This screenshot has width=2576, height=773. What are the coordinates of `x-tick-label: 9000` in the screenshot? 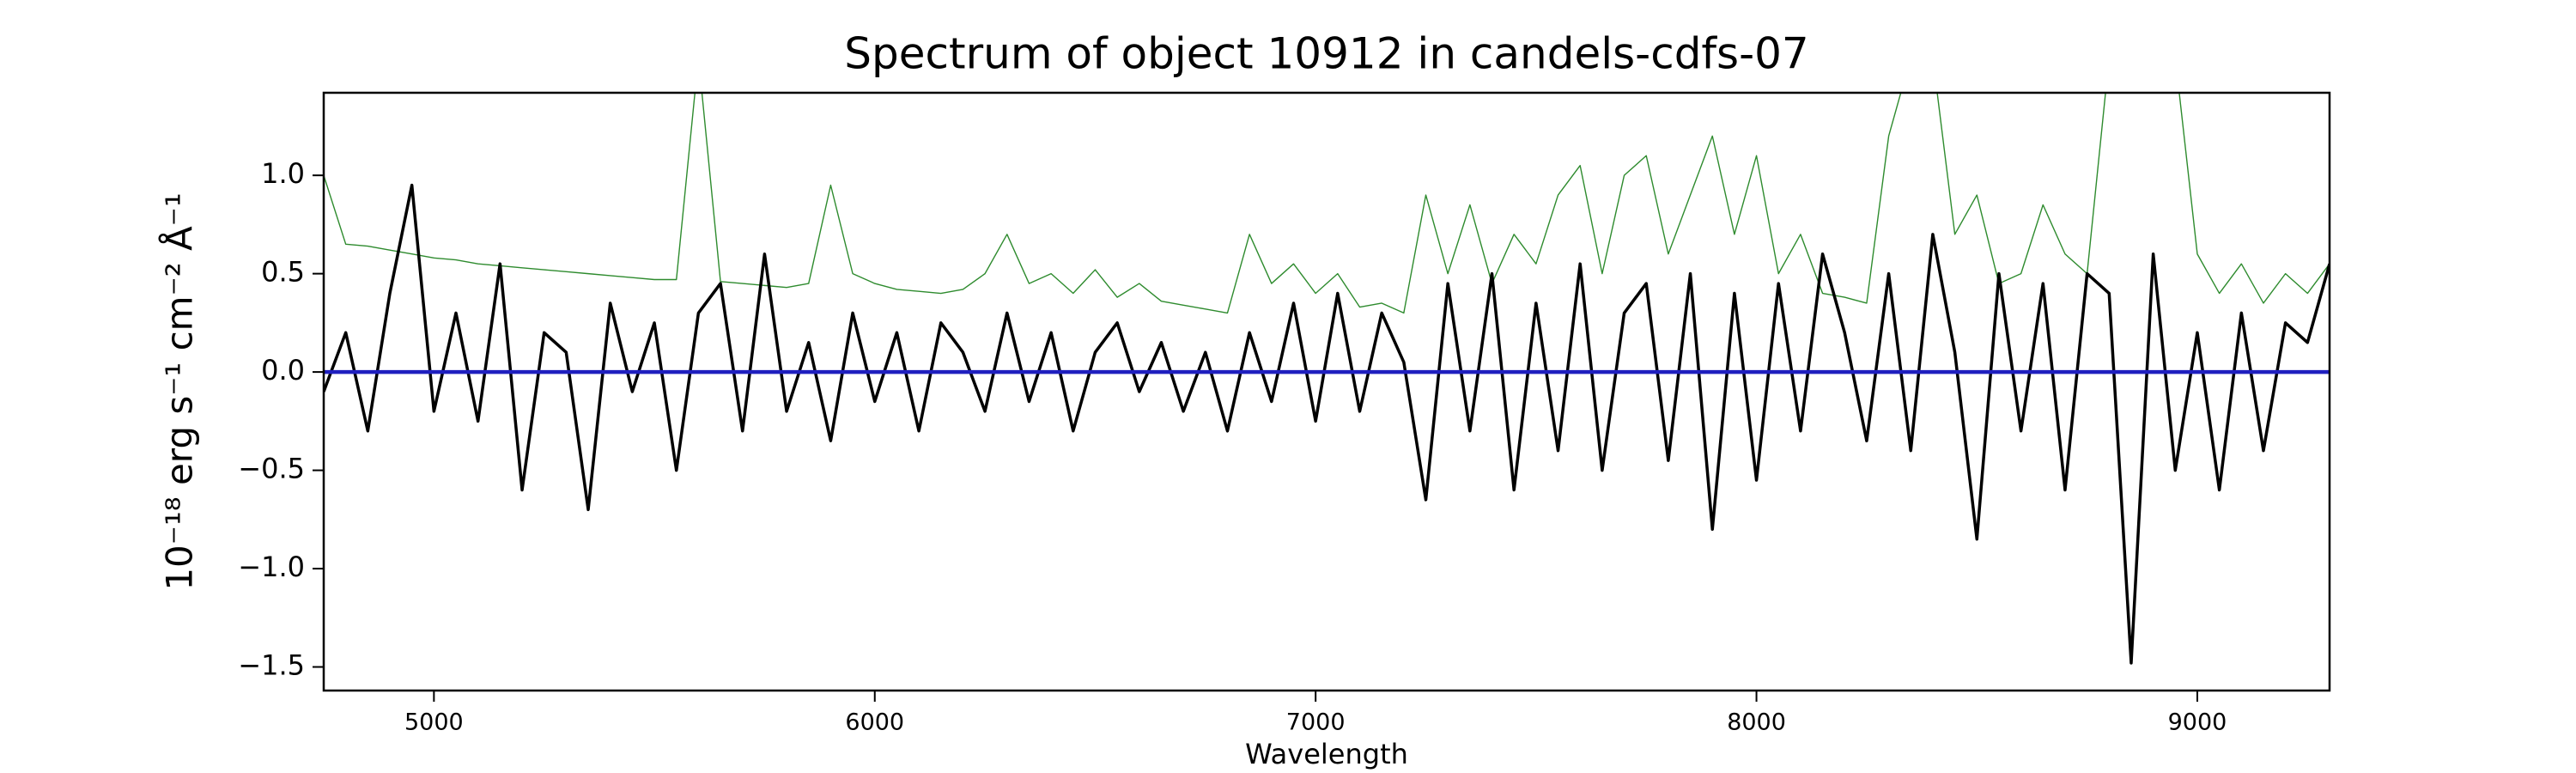 It's located at (2197, 722).